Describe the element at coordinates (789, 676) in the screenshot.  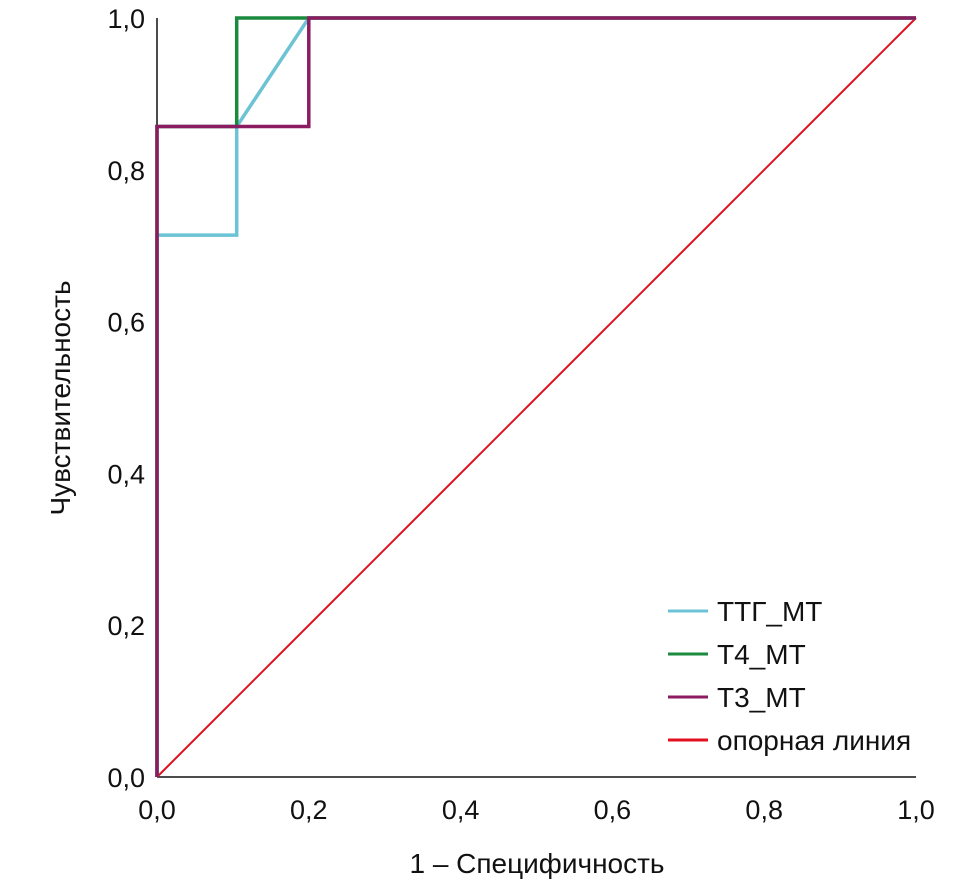
I see `legend: ТТГ_МТ Т4_МТ Т3_МТ опорная линия` at that location.